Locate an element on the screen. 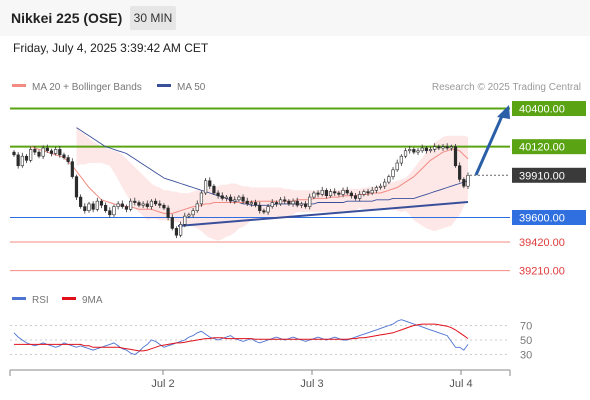  level-label-5: 39210.00 is located at coordinates (542, 272).